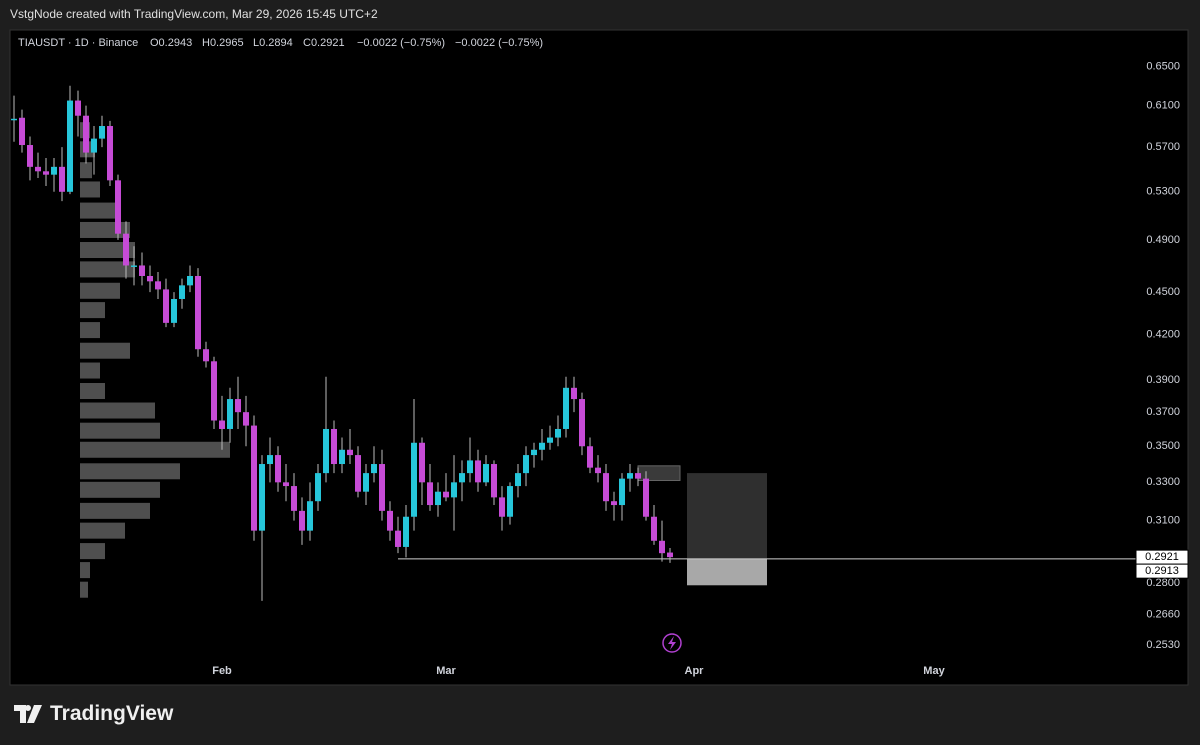 The height and width of the screenshot is (745, 1200). Describe the element at coordinates (78, 43) in the screenshot. I see `symbol: TIAUSDT · 1D · Binance` at that location.